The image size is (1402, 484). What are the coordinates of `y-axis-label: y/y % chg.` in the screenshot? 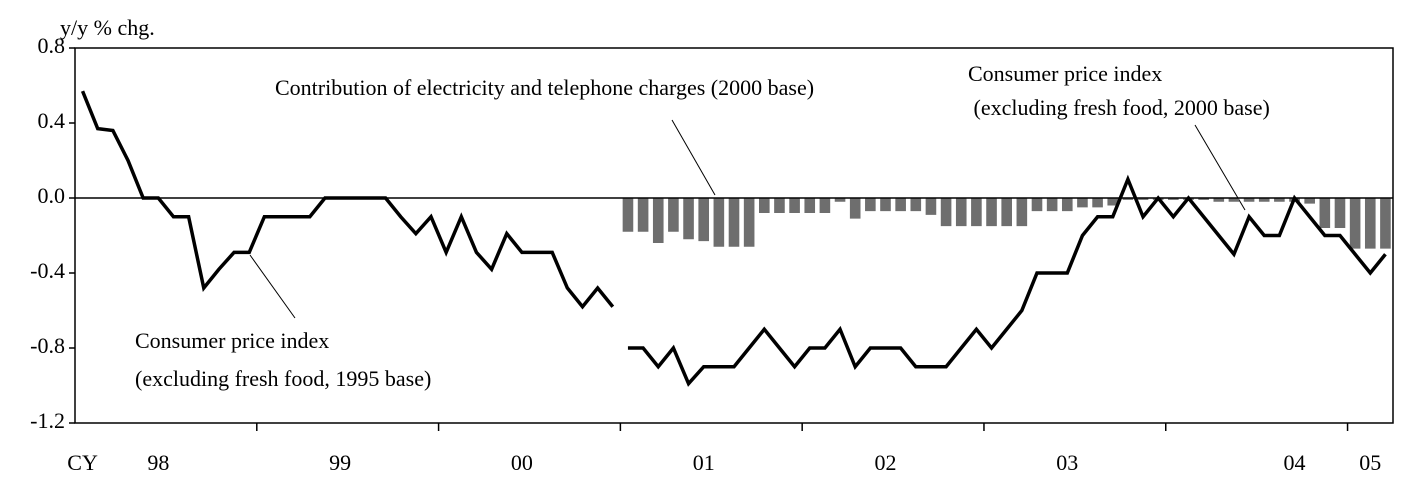 It's located at (107, 27).